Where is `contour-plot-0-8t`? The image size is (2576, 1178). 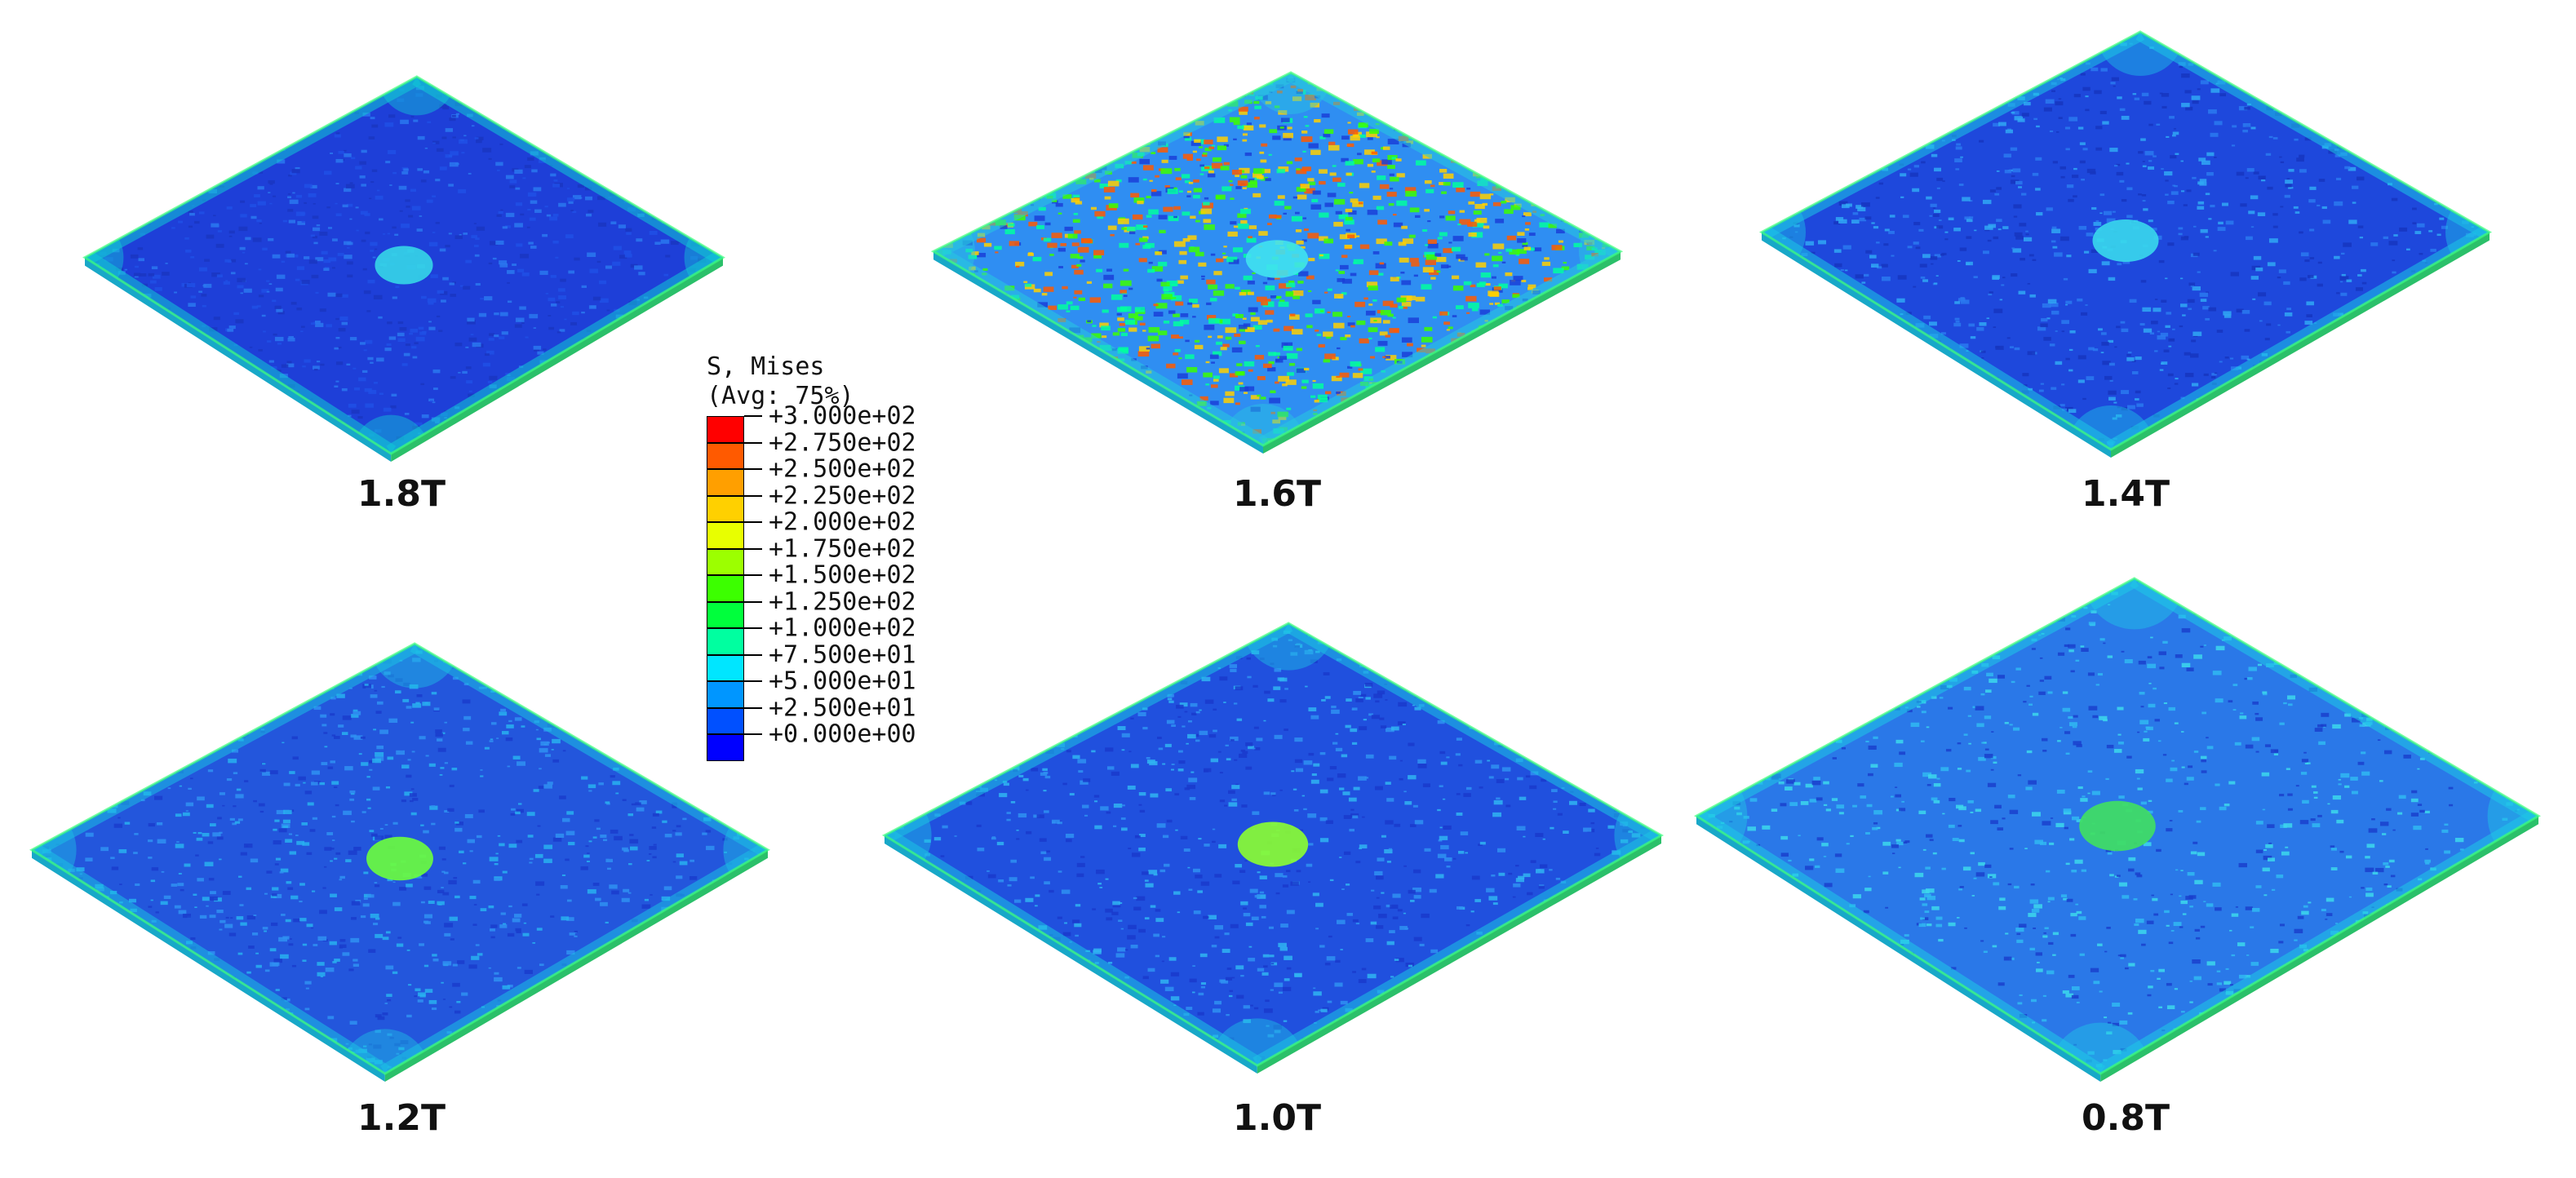 contour-plot-0-8t is located at coordinates (2117, 828).